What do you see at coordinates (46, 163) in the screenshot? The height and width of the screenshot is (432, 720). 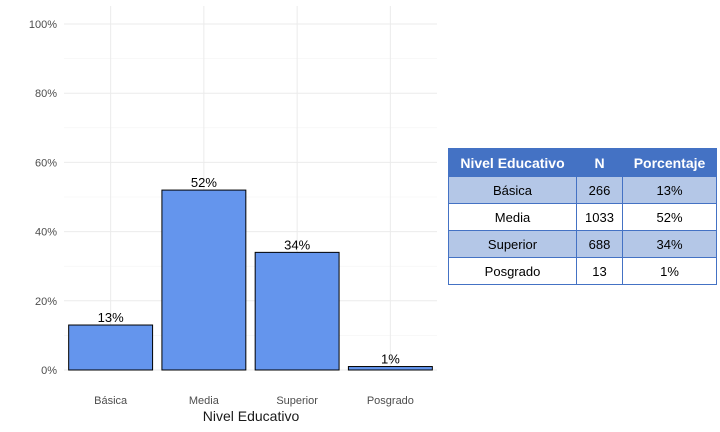 I see `y-tick-label: 60%` at bounding box center [46, 163].